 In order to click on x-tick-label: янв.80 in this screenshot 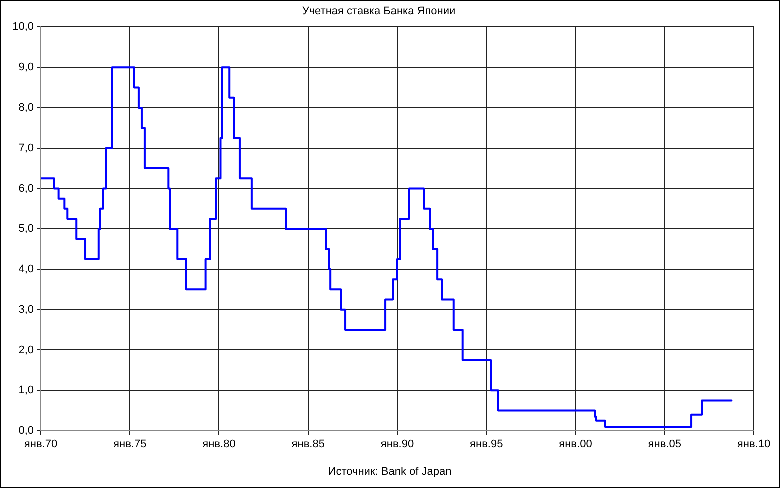, I will do `click(219, 444)`.